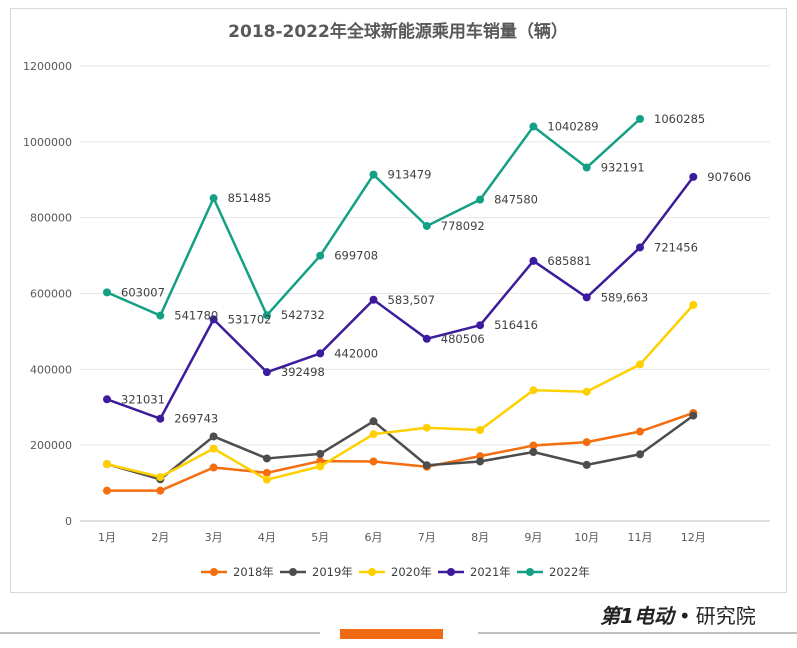  I want to click on legend-label: 2018年, so click(253, 572).